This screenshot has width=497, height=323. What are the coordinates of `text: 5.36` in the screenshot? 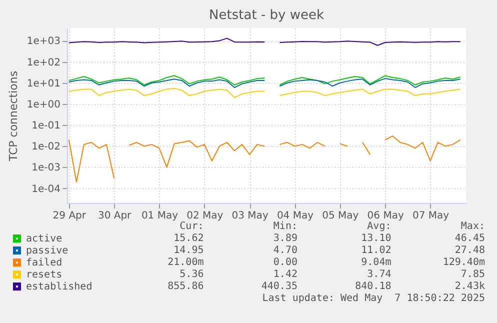 It's located at (191, 275).